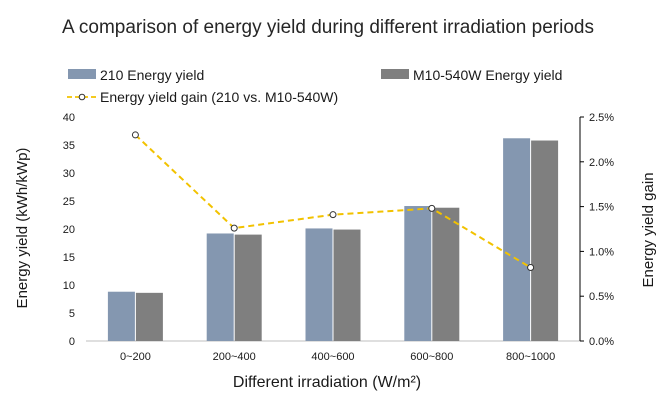 The height and width of the screenshot is (401, 669). I want to click on x-tick-label: 400~600, so click(332, 357).